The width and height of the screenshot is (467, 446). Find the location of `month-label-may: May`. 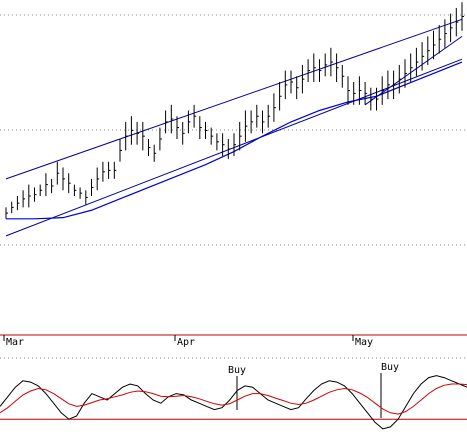

month-label-may: May is located at coordinates (364, 342).